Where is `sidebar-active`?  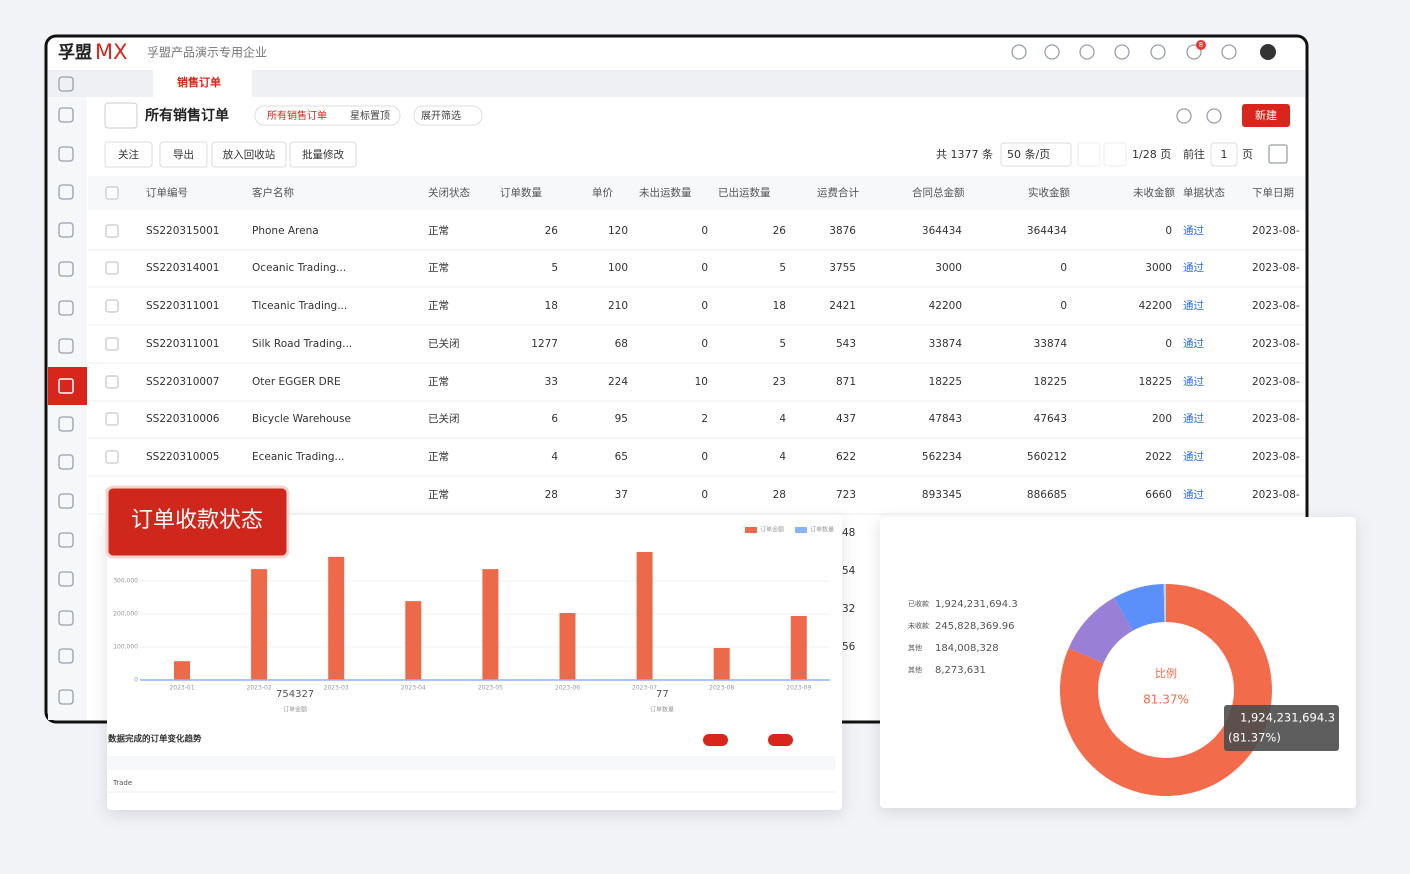
sidebar-active is located at coordinates (67, 386).